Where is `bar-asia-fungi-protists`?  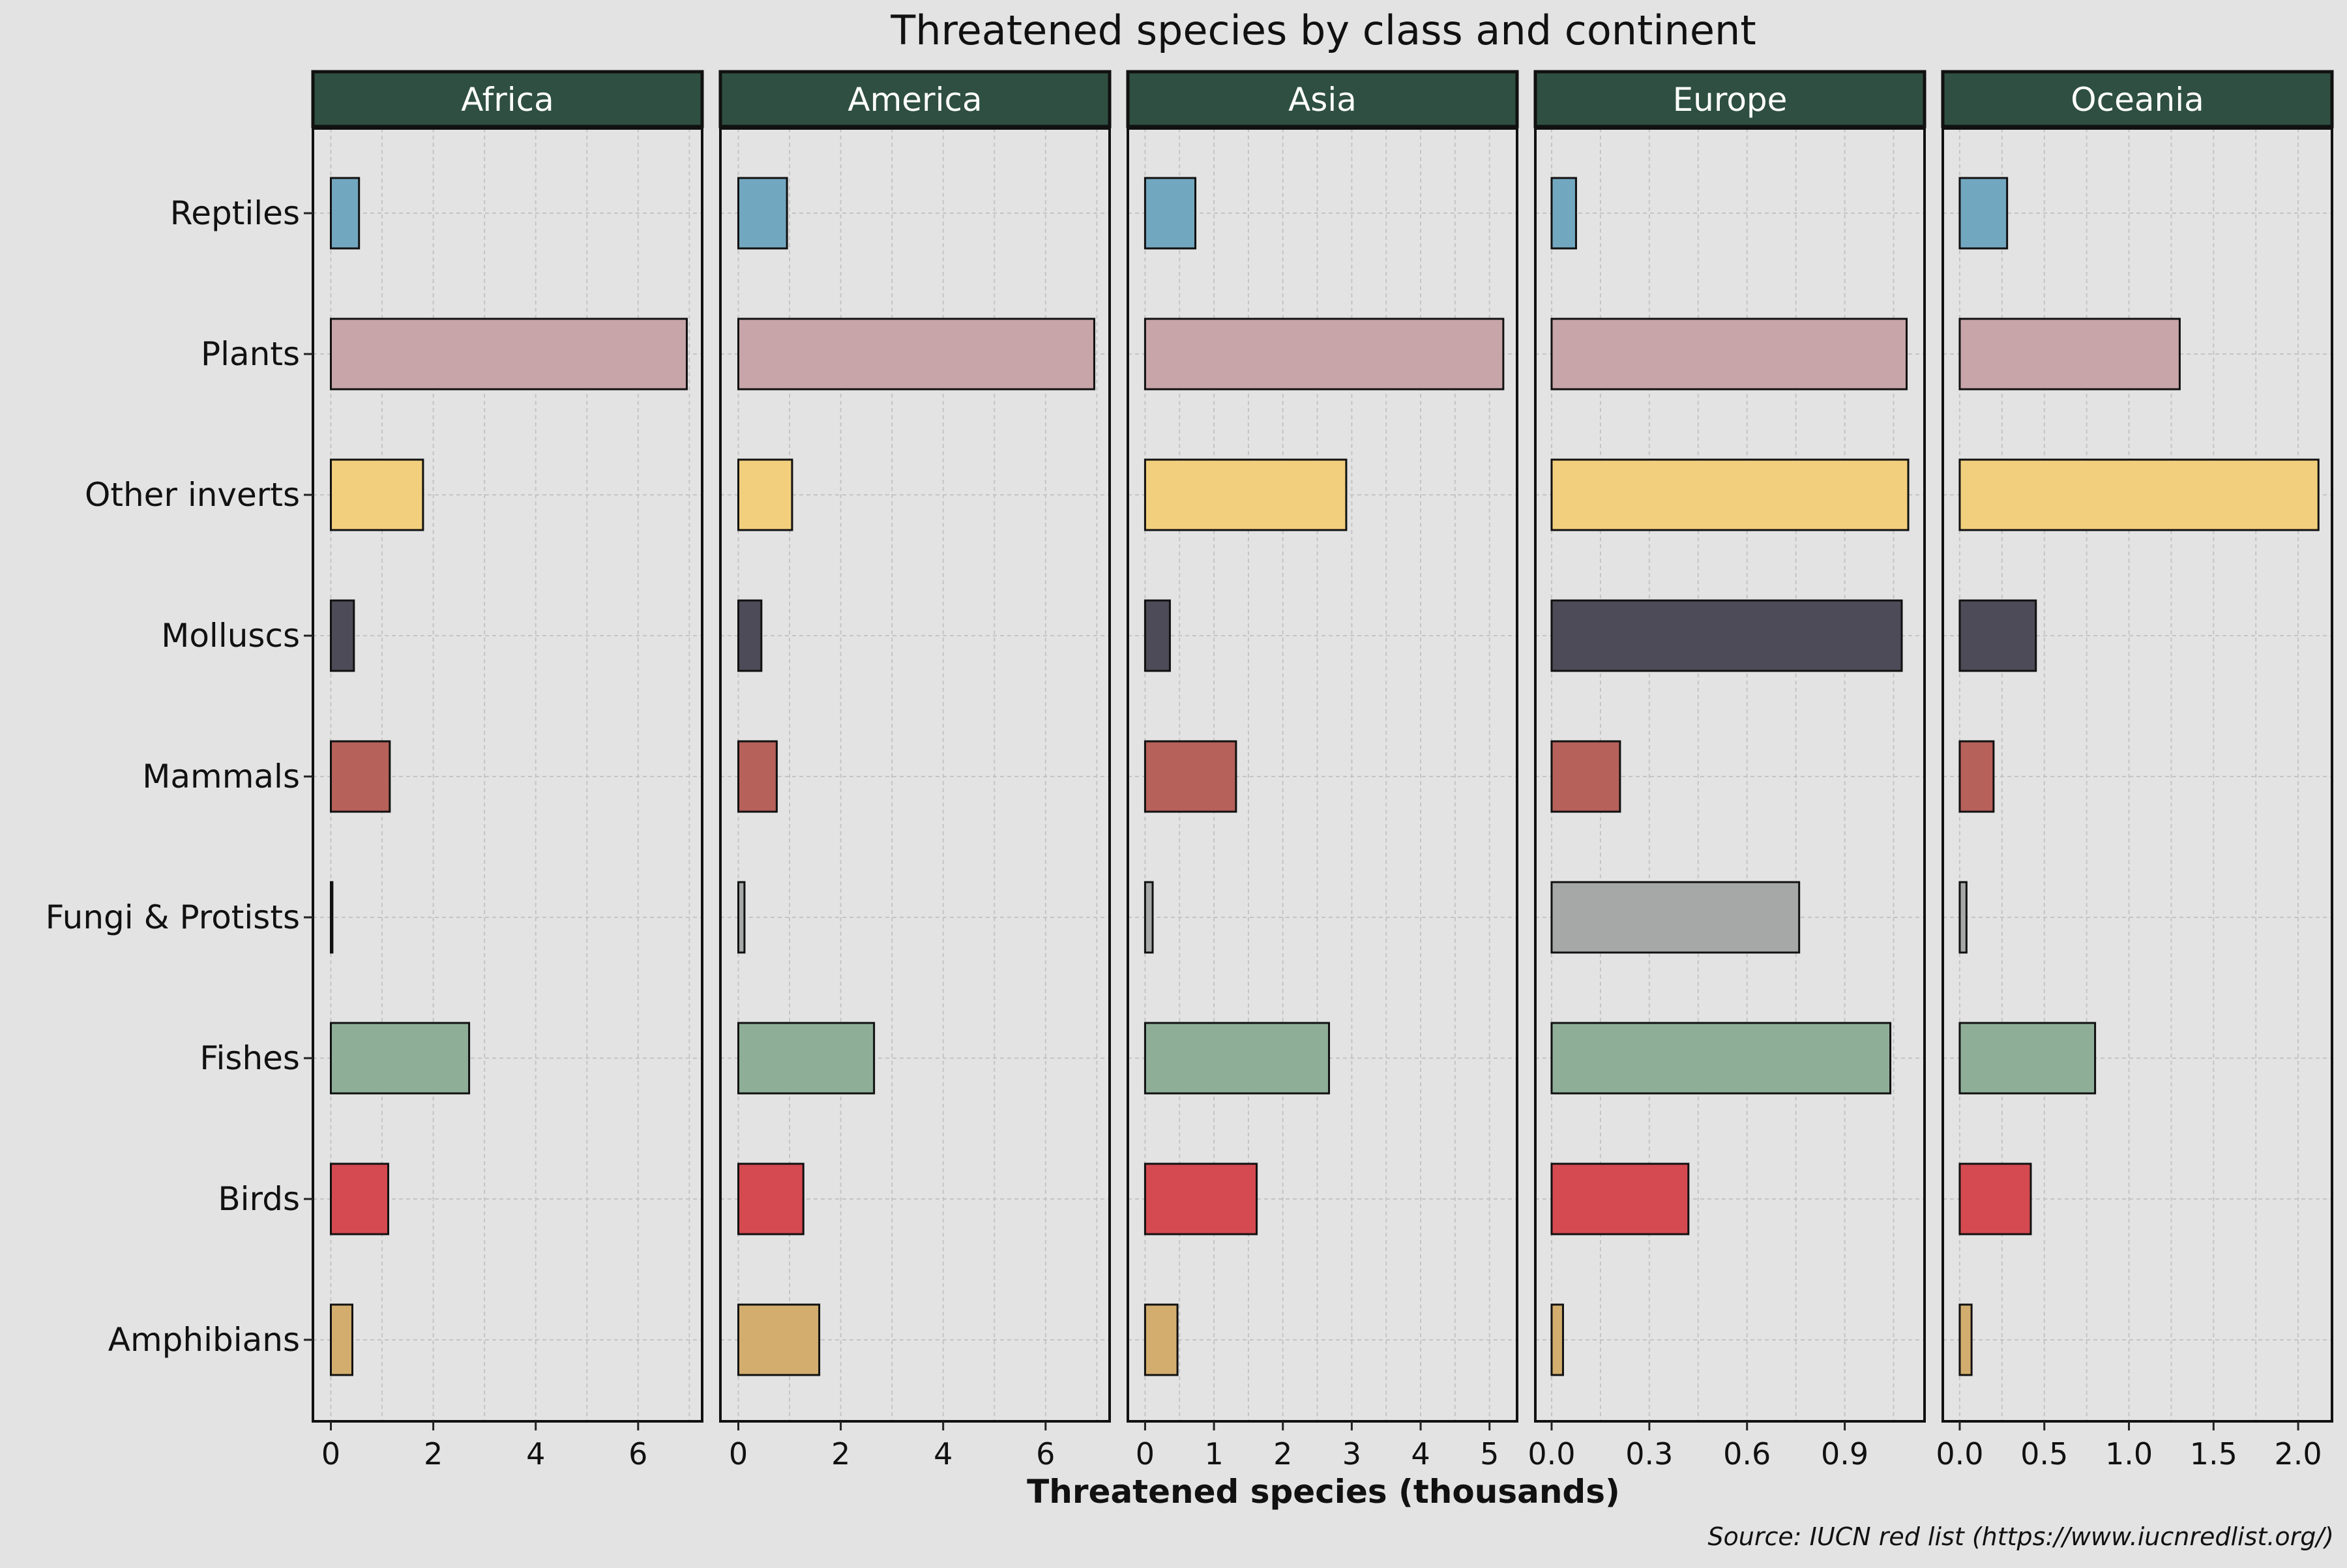 bar-asia-fungi-protists is located at coordinates (1149, 918).